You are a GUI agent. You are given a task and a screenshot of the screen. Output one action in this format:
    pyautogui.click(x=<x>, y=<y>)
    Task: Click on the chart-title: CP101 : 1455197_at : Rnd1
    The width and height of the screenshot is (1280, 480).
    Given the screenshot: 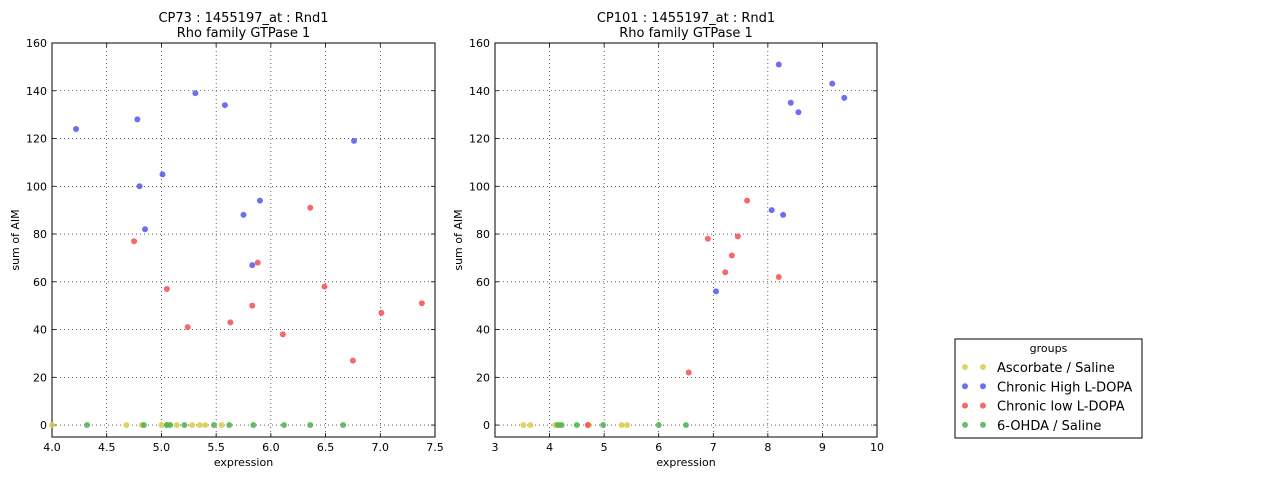 What is the action you would take?
    pyautogui.click(x=686, y=18)
    